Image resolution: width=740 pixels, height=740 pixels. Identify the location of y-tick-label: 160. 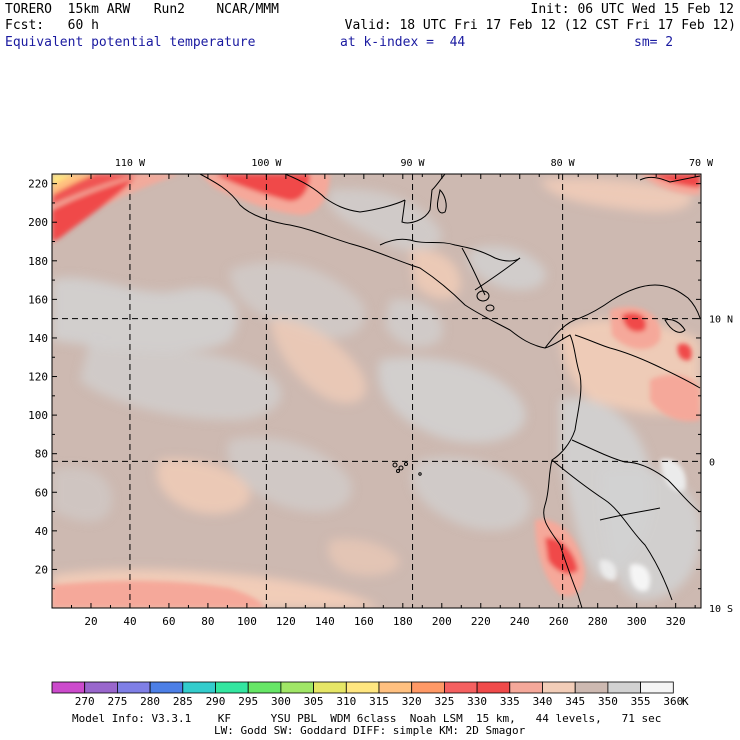
(38, 299).